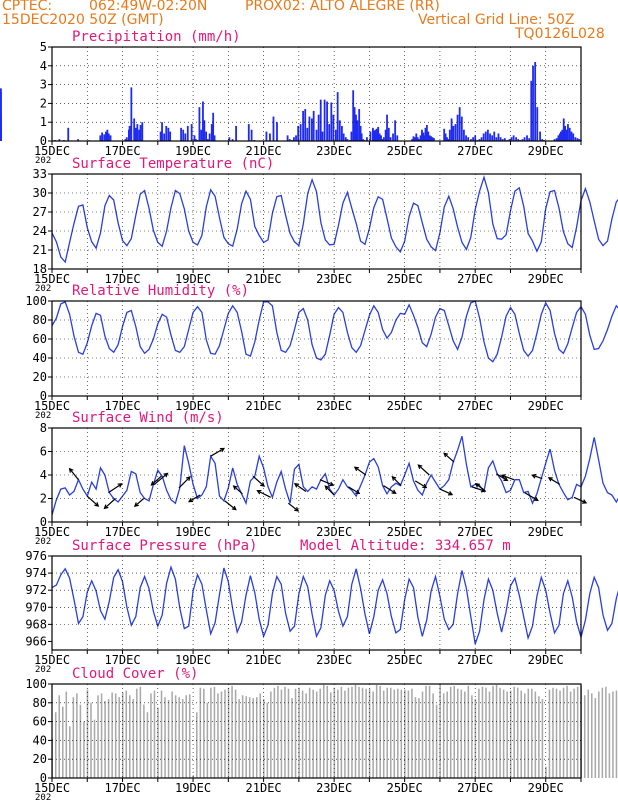 Image resolution: width=618 pixels, height=800 pixels. Describe the element at coordinates (334, 279) in the screenshot. I see `x-tick-label: 23DEC` at that location.